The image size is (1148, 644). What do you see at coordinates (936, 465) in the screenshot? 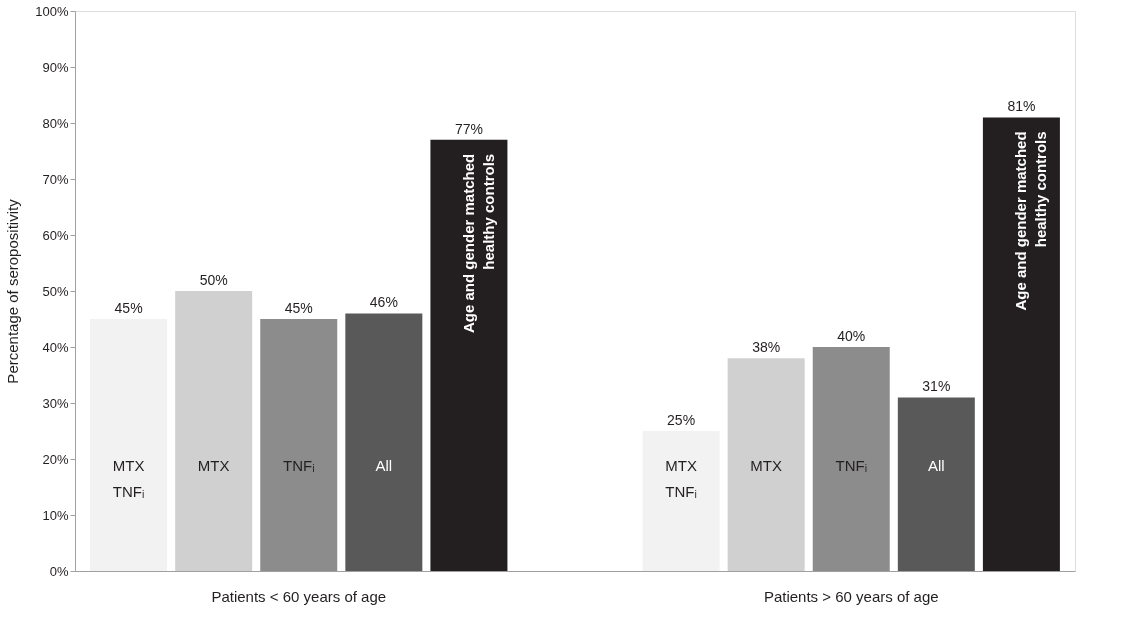
I see `text: All` at bounding box center [936, 465].